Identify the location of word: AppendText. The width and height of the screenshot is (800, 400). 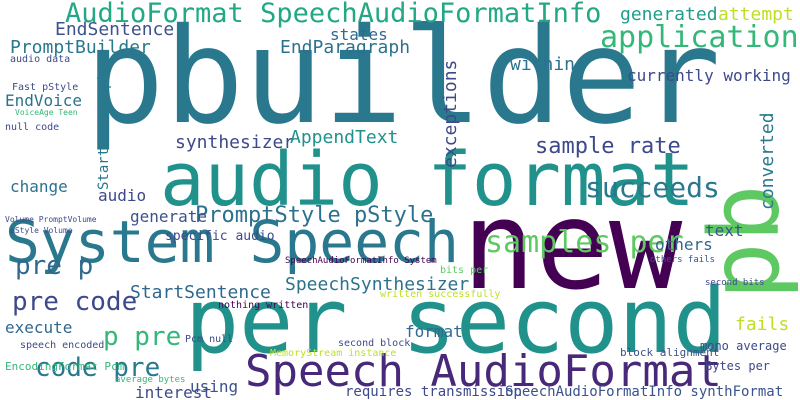
(344, 137).